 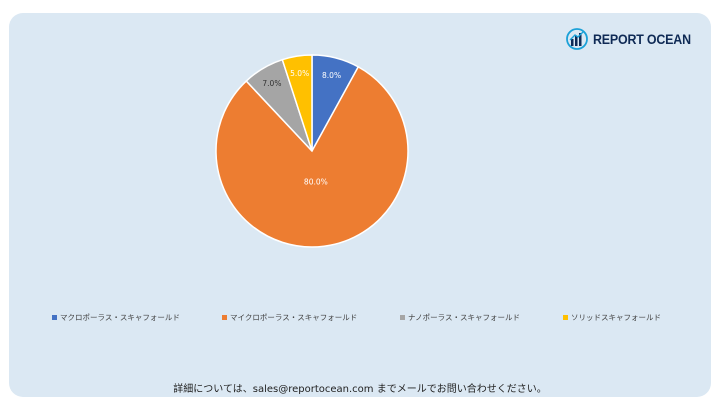 What do you see at coordinates (316, 181) in the screenshot?
I see `data-label-2: 80.0%` at bounding box center [316, 181].